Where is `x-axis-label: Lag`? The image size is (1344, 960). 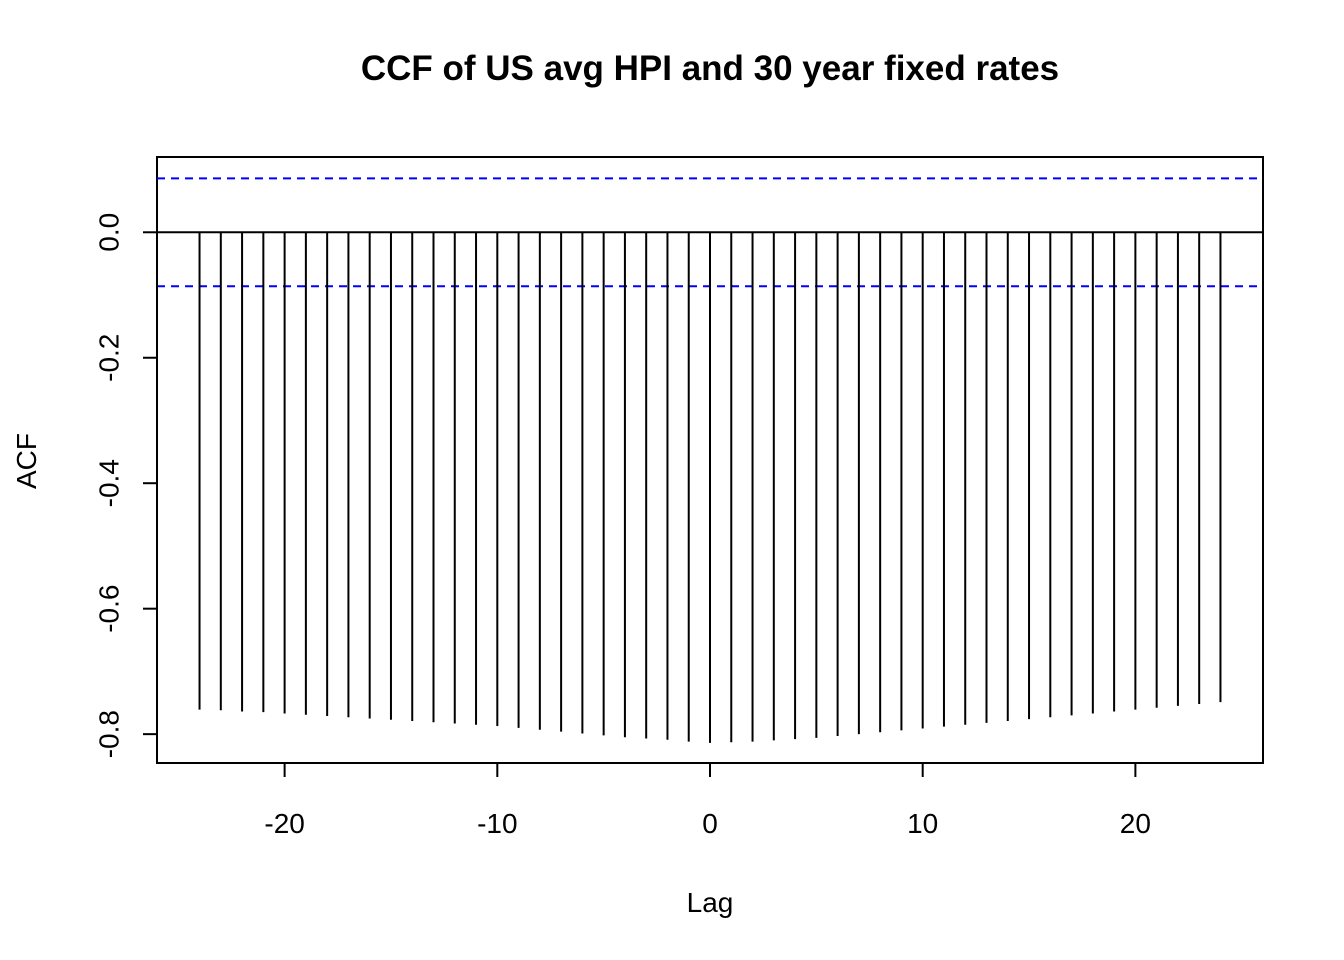 x-axis-label: Lag is located at coordinates (710, 902).